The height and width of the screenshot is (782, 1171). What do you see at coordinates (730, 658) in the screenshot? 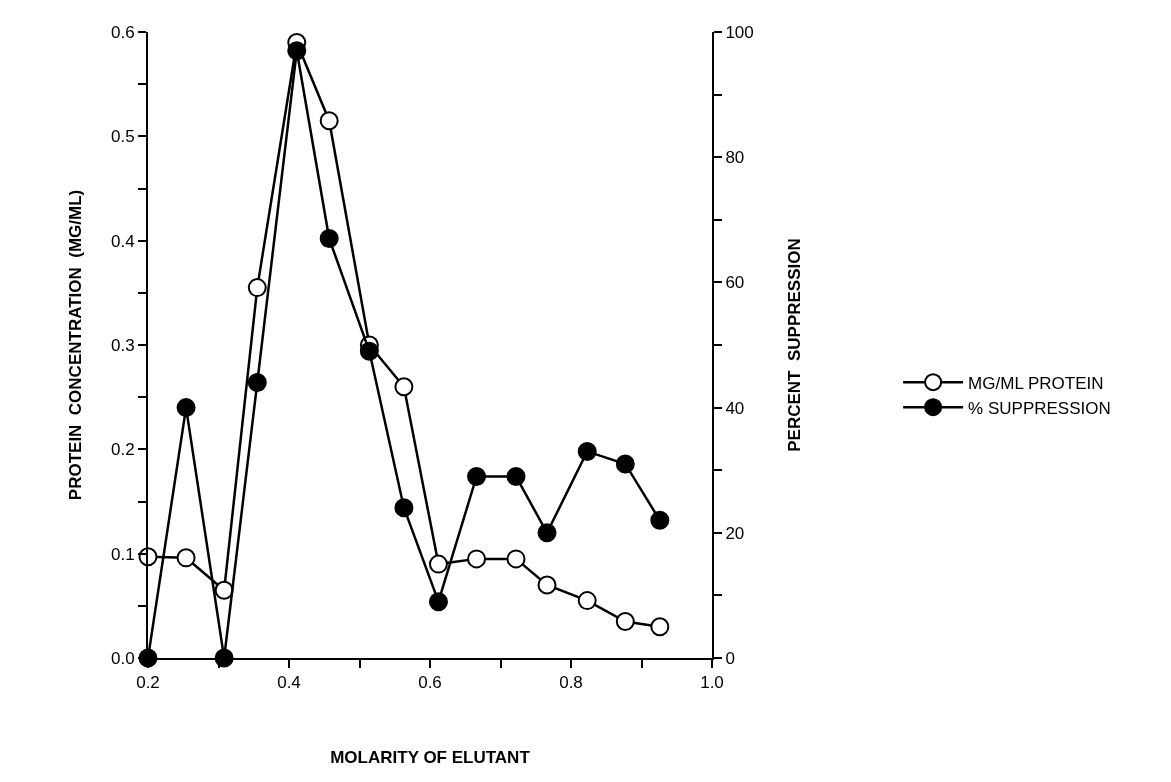
I see `y2-tick-label: 0` at bounding box center [730, 658].